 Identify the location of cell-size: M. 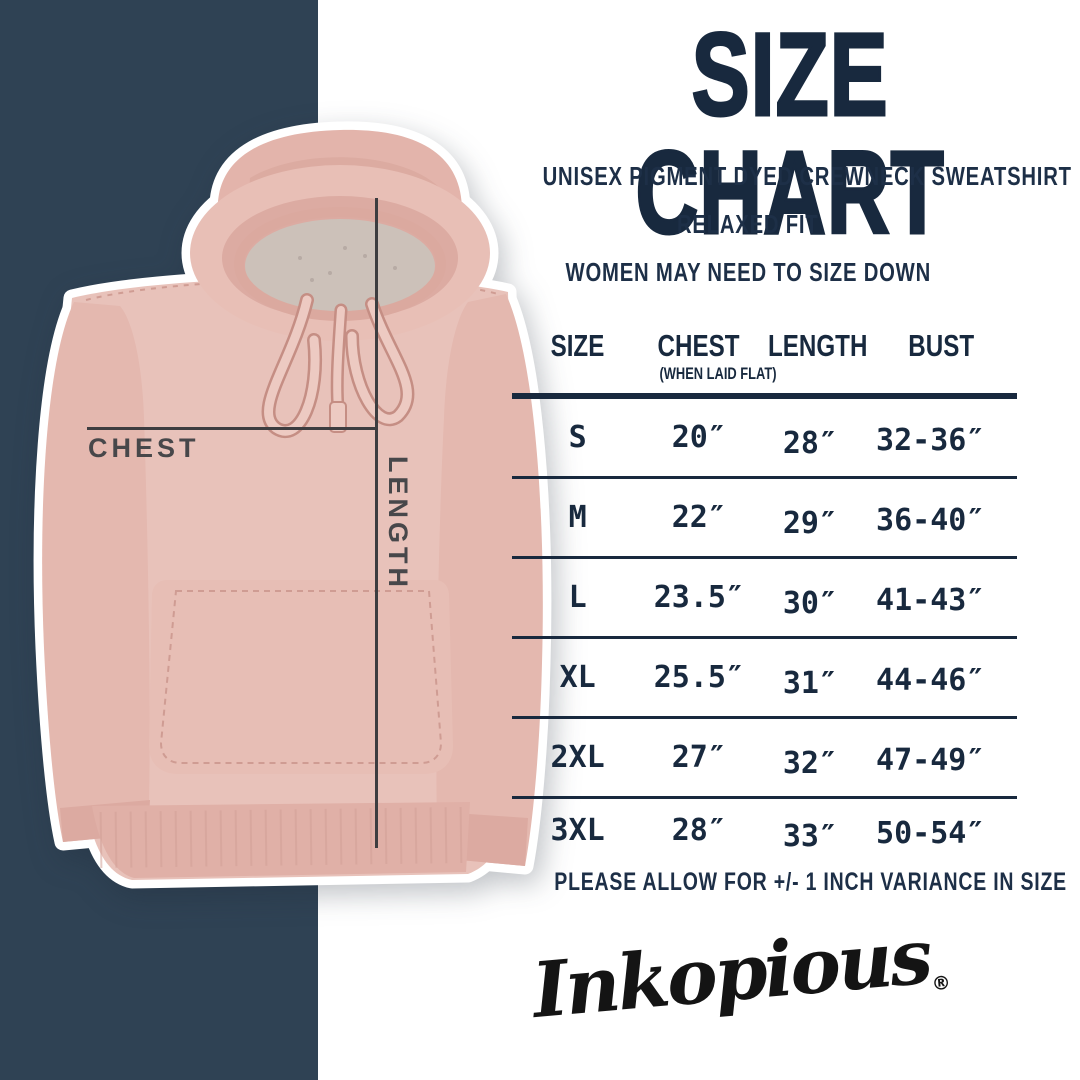
(577, 517).